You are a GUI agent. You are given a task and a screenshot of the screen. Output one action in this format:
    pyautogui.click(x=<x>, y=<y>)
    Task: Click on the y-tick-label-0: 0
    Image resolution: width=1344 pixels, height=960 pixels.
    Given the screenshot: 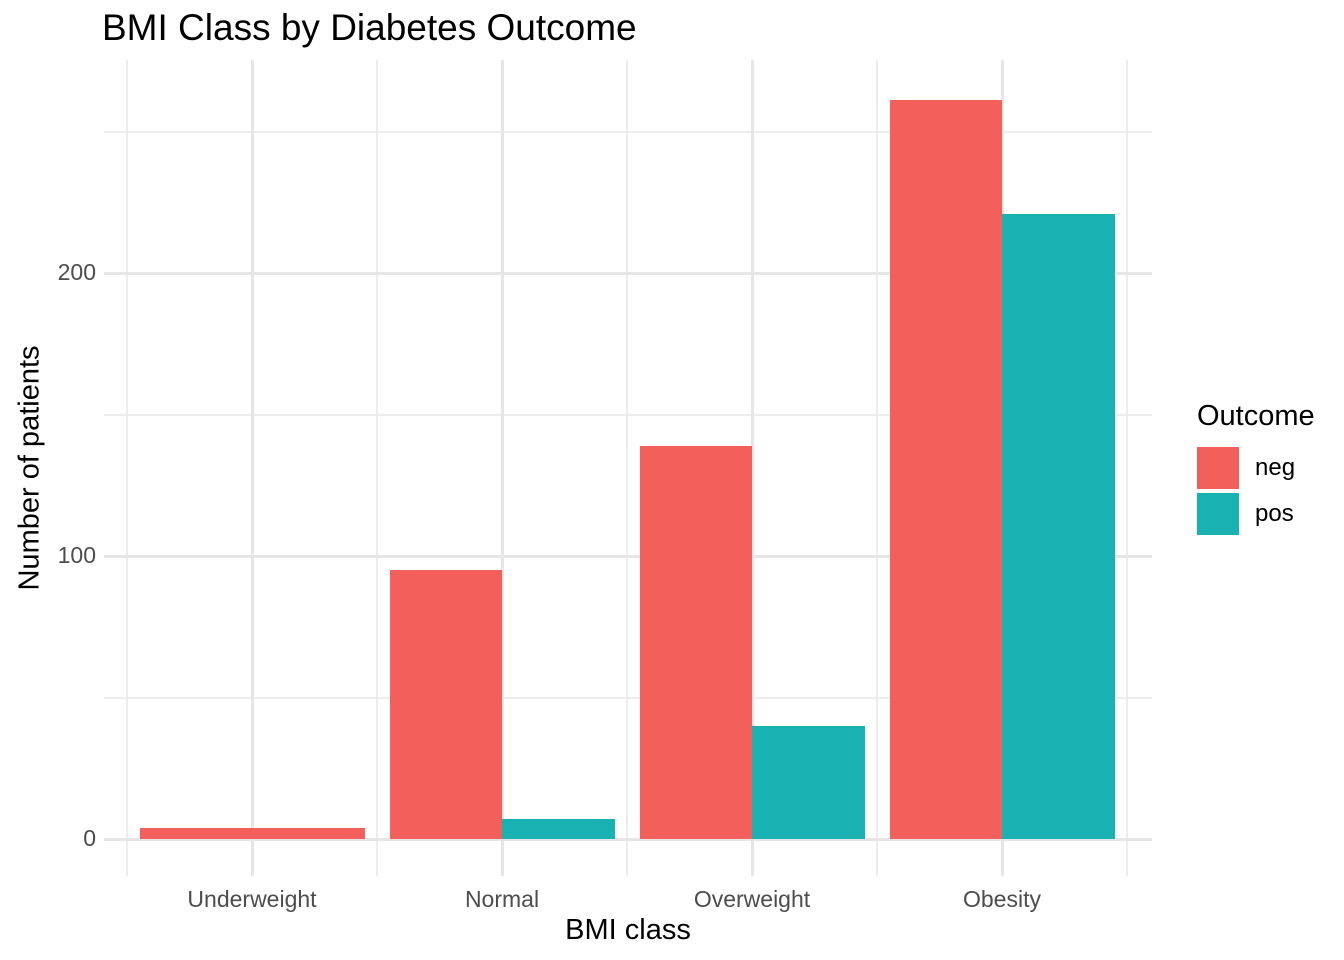 What is the action you would take?
    pyautogui.click(x=89, y=838)
    